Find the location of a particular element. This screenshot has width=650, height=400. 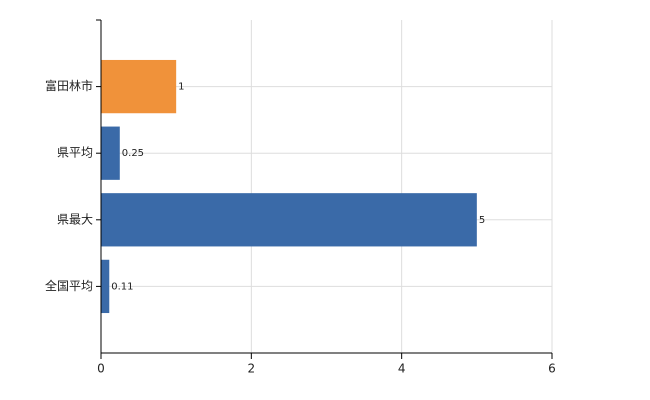

y-tick-label: 富田林市 is located at coordinates (69, 85).